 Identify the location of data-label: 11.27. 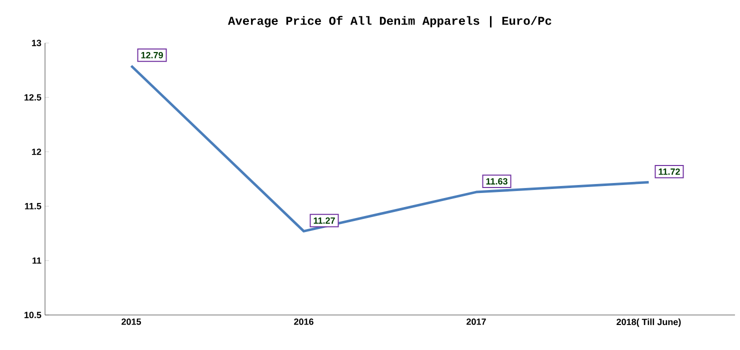
(324, 220).